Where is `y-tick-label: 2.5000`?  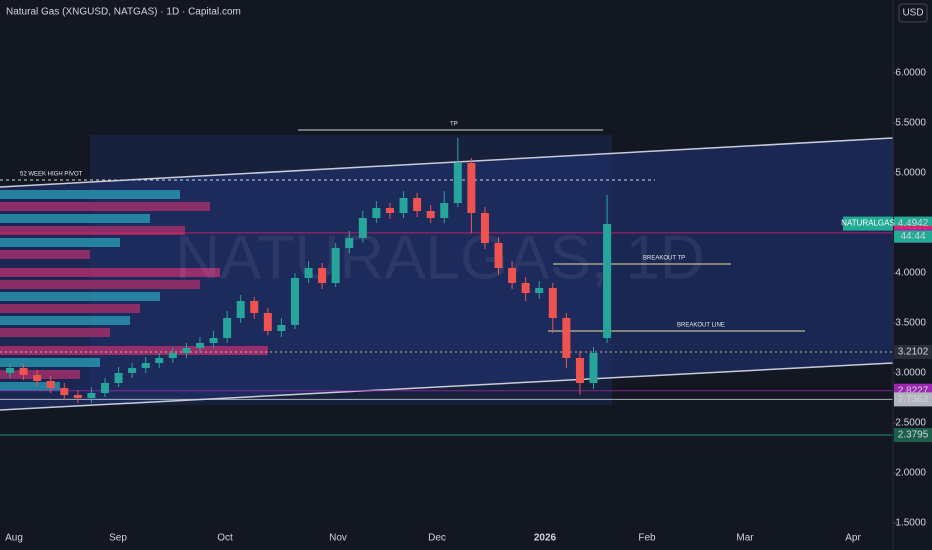
y-tick-label: 2.5000 is located at coordinates (910, 423).